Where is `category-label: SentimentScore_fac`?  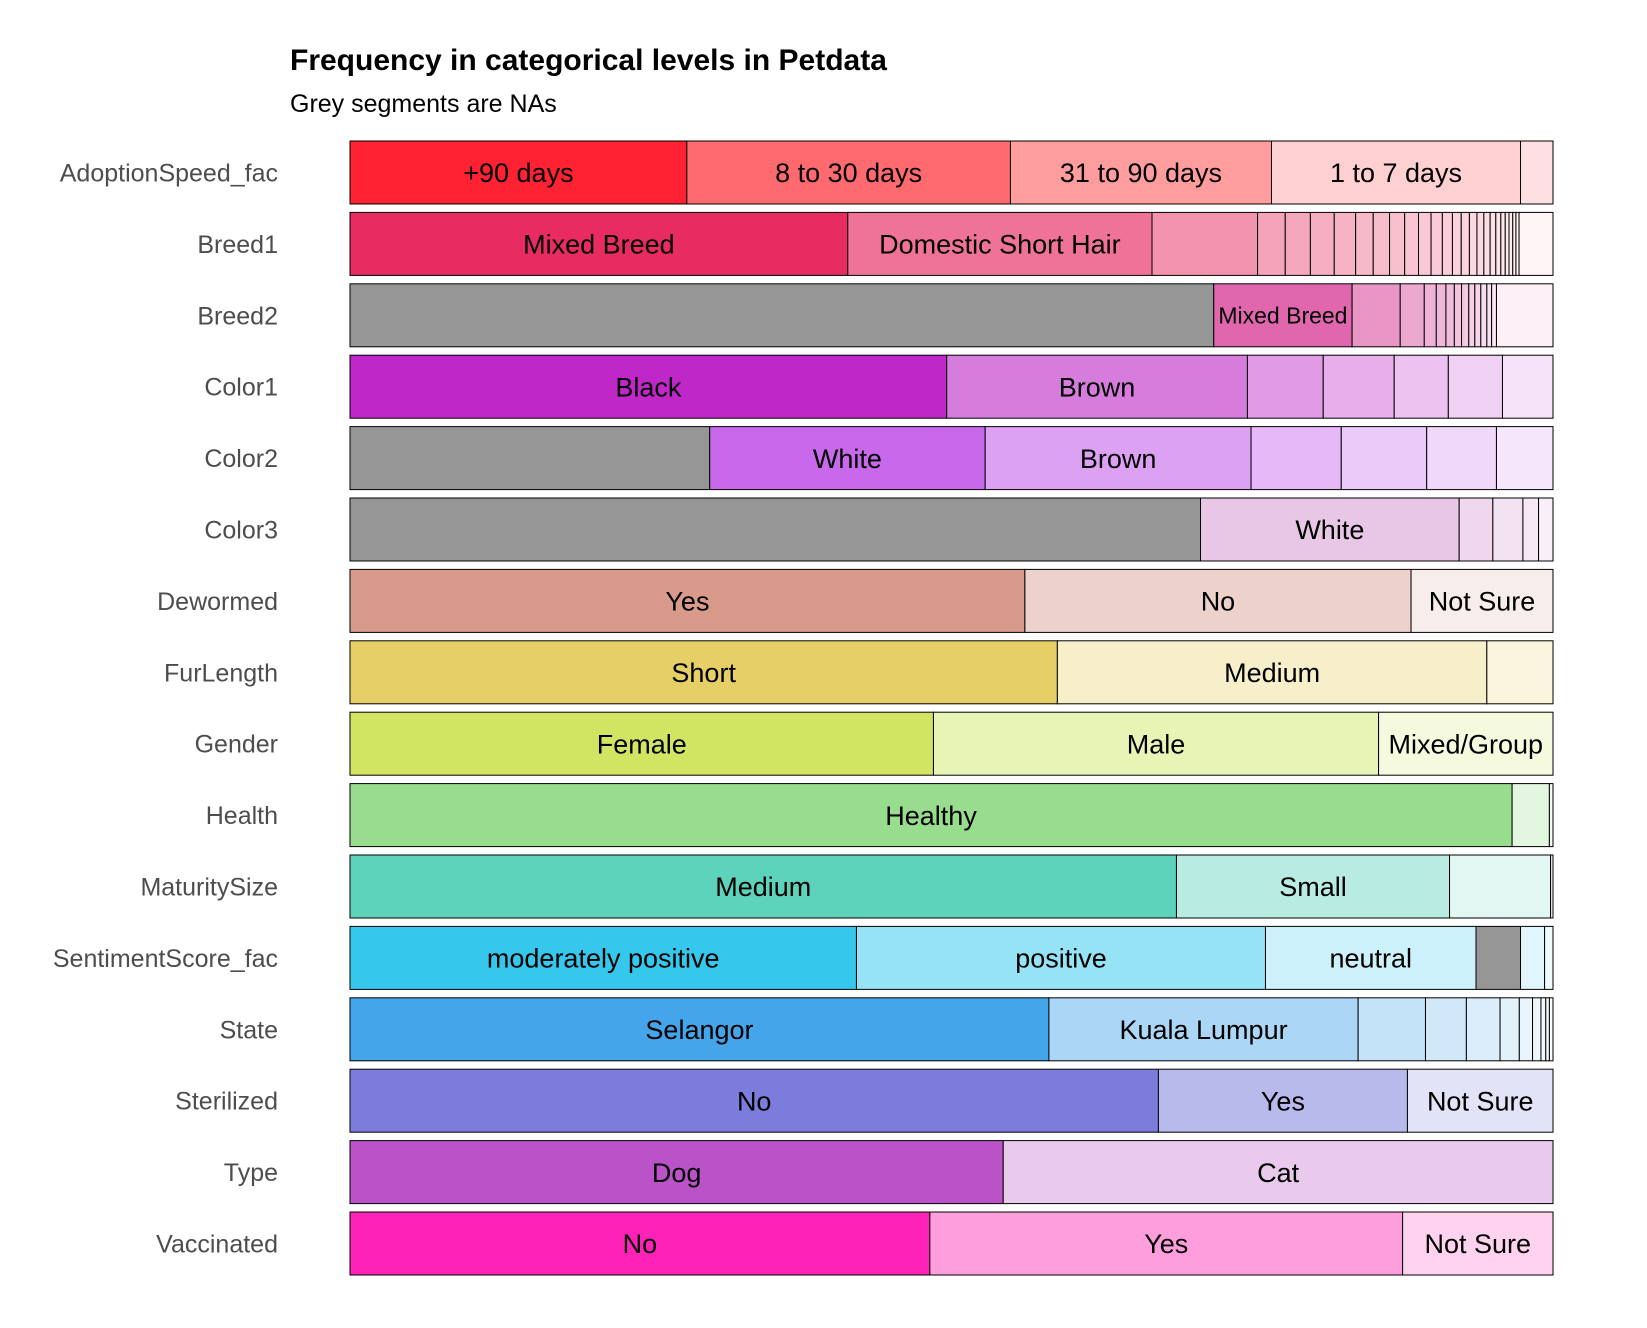
category-label: SentimentScore_fac is located at coordinates (165, 959).